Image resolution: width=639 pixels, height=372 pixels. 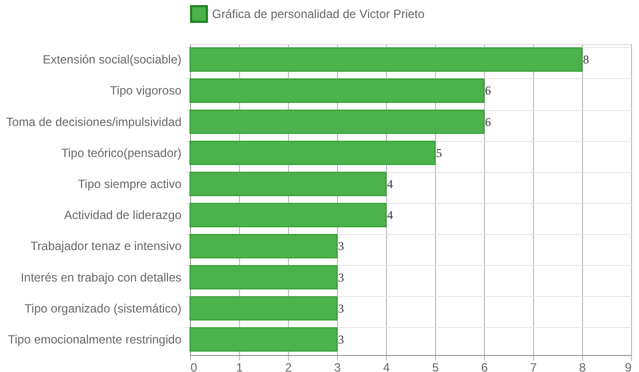 What do you see at coordinates (130, 183) in the screenshot?
I see `y-tick-label: Tipo siempre activo` at bounding box center [130, 183].